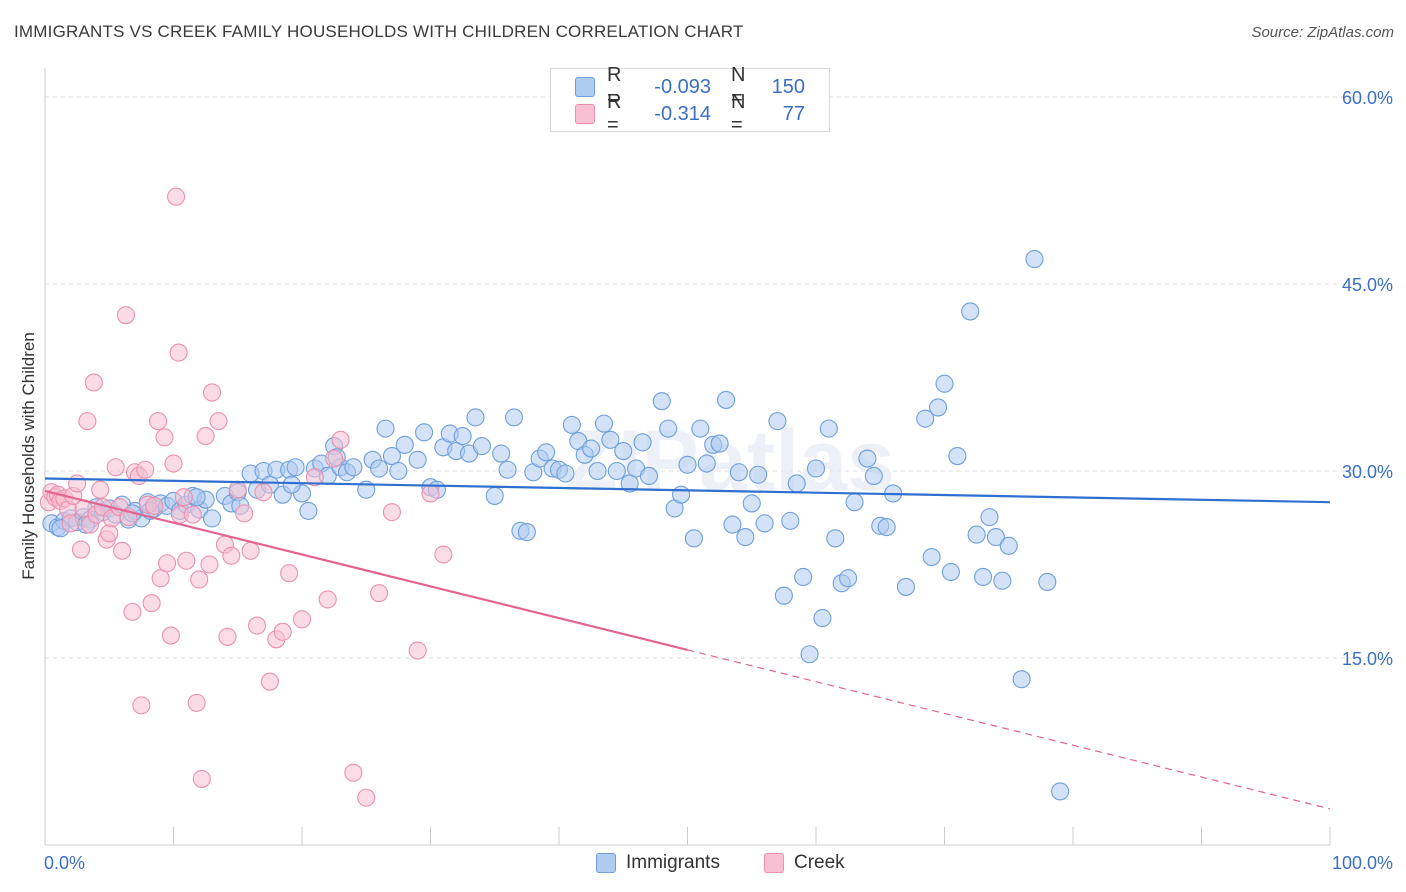 This screenshot has height=892, width=1406. Describe the element at coordinates (1362, 863) in the screenshot. I see `x-tick-label: 100.0%` at that location.